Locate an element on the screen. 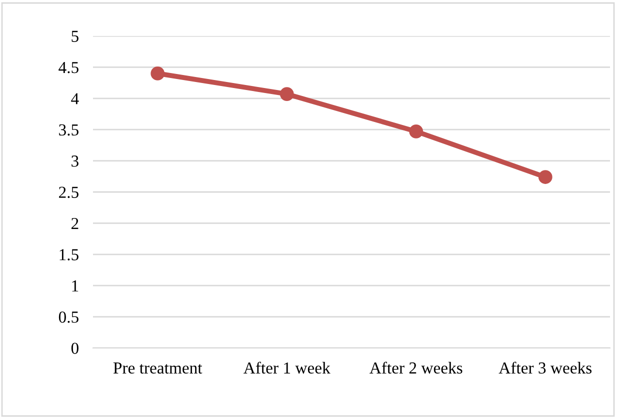 The width and height of the screenshot is (618, 418). x-tick-label: After 1 week is located at coordinates (287, 368).